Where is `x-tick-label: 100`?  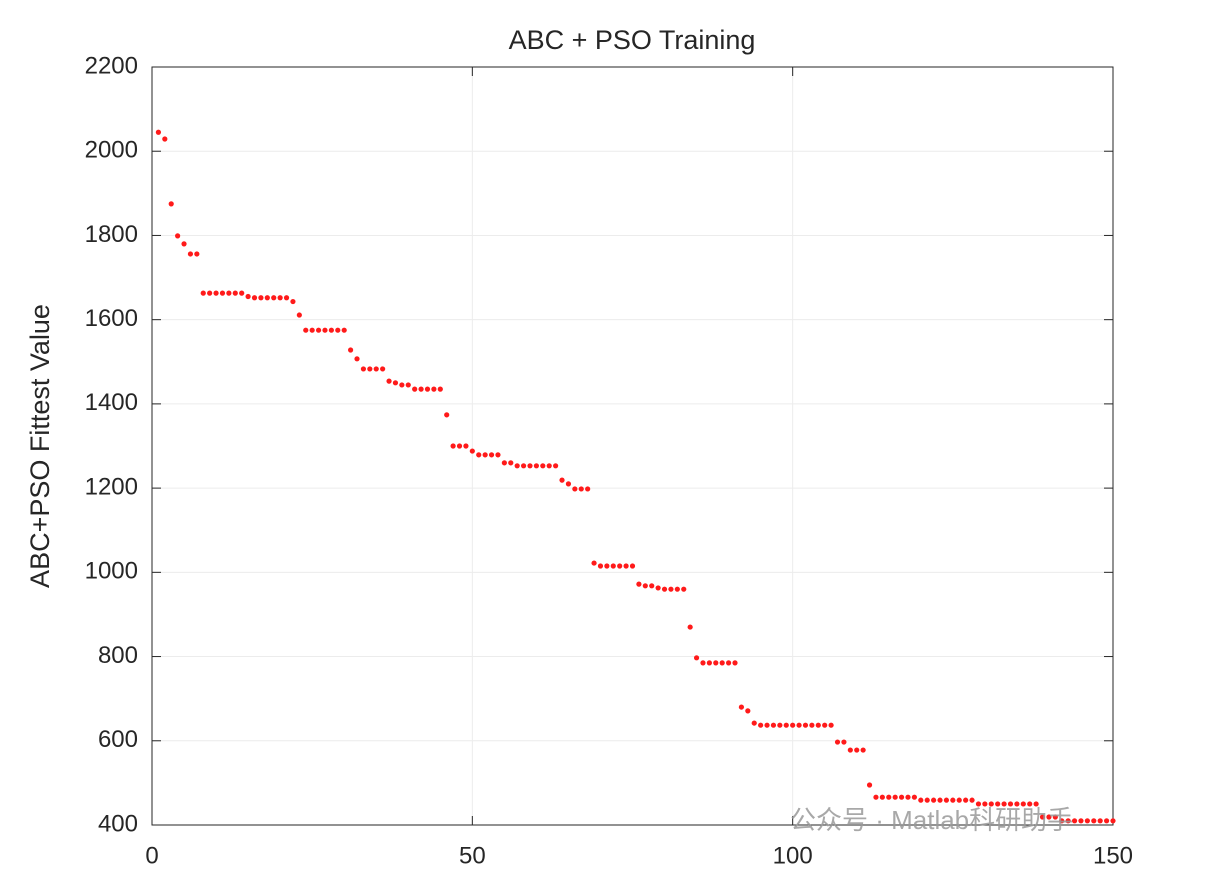 x-tick-label: 100 is located at coordinates (793, 855).